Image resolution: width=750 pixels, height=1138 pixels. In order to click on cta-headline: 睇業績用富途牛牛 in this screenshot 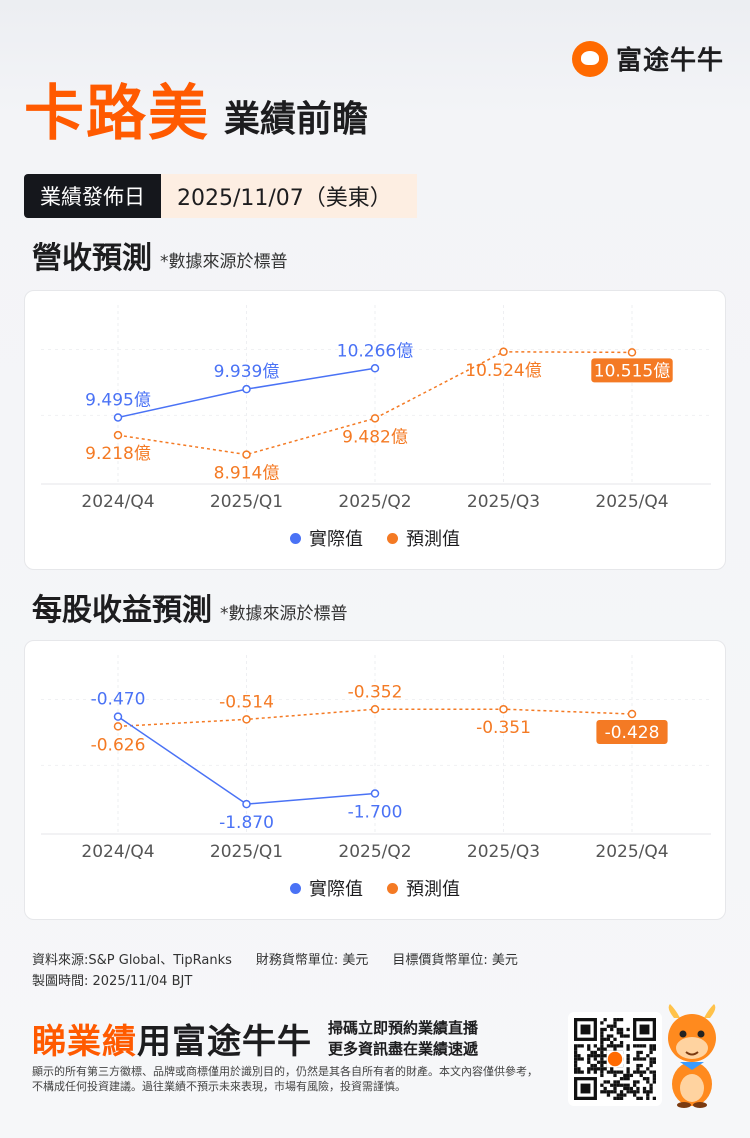, I will do `click(172, 1038)`.